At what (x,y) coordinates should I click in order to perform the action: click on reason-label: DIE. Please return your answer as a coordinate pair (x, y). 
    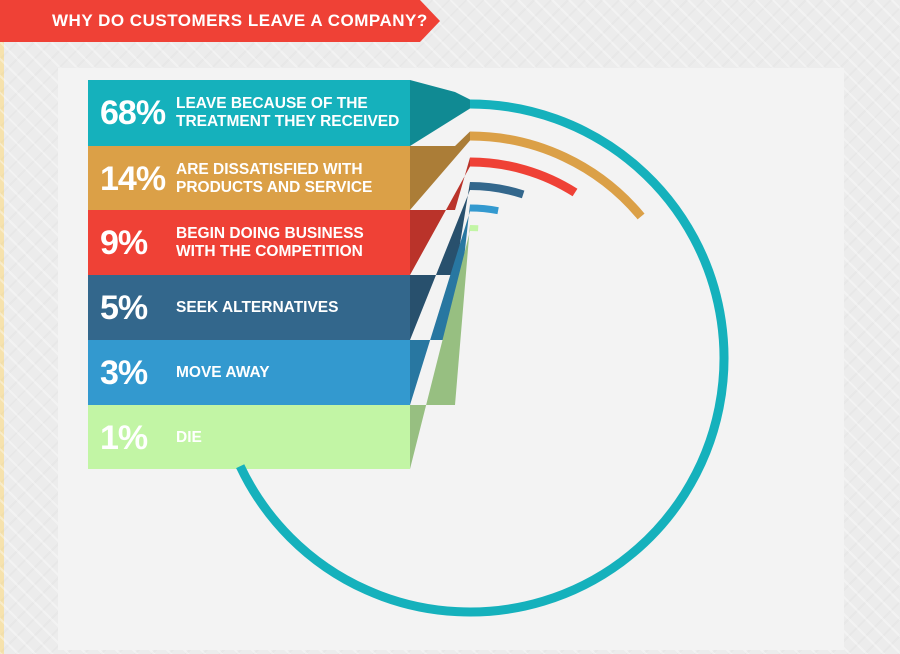
    Looking at the image, I should click on (189, 437).